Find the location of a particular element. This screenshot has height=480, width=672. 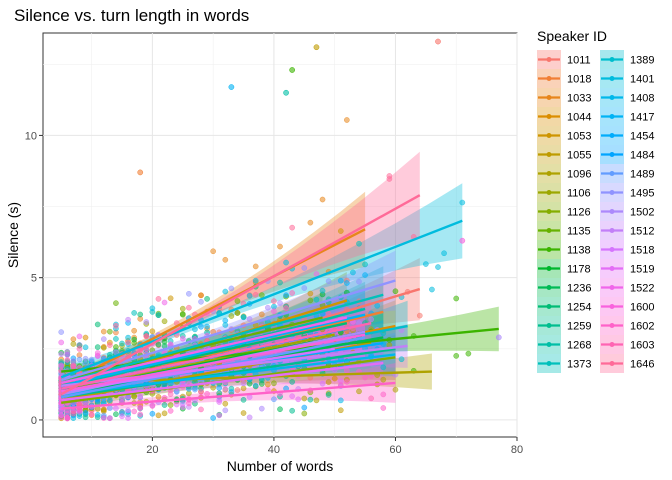

y-axis-title: Silence (s) is located at coordinates (13, 235).